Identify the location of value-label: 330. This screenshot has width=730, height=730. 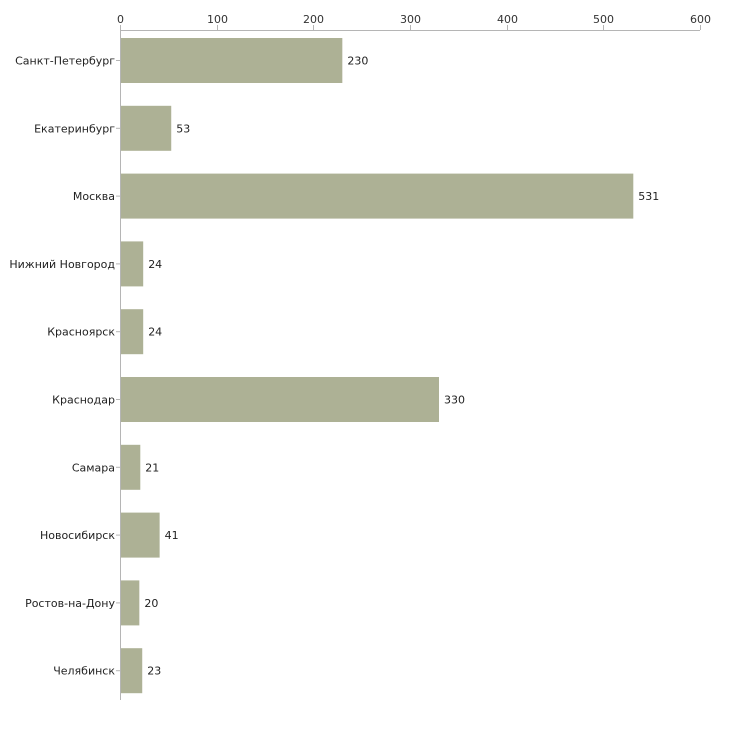
(454, 400).